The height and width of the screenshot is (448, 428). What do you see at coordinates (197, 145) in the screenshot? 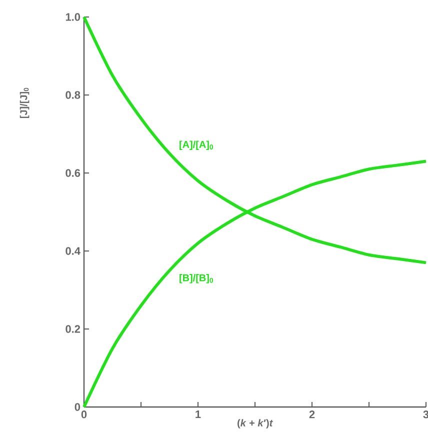
I see `series-label: [A]/[A]$_{0}$` at bounding box center [197, 145].